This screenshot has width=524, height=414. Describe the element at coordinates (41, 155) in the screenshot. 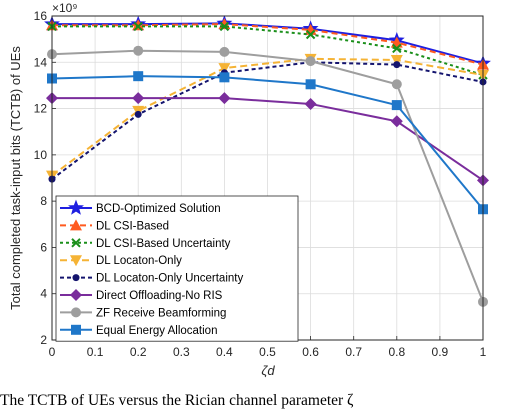

I see `y-tick-label: 10` at that location.